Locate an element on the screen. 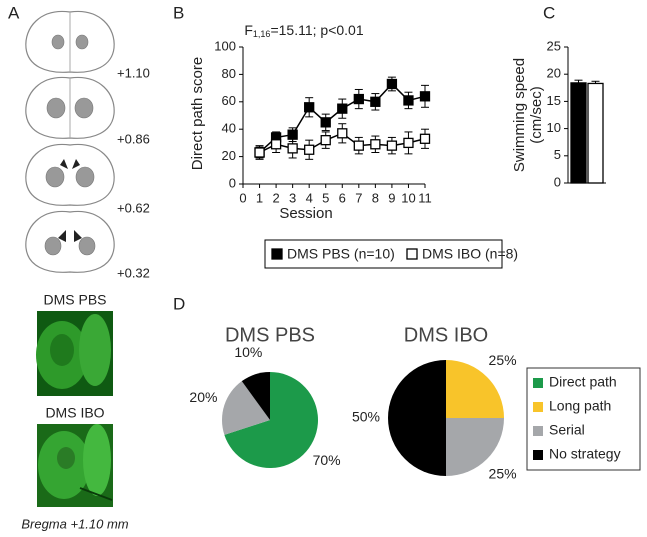 Image resolution: width=647 pixels, height=537 pixels. value-label: 10% is located at coordinates (248, 352).